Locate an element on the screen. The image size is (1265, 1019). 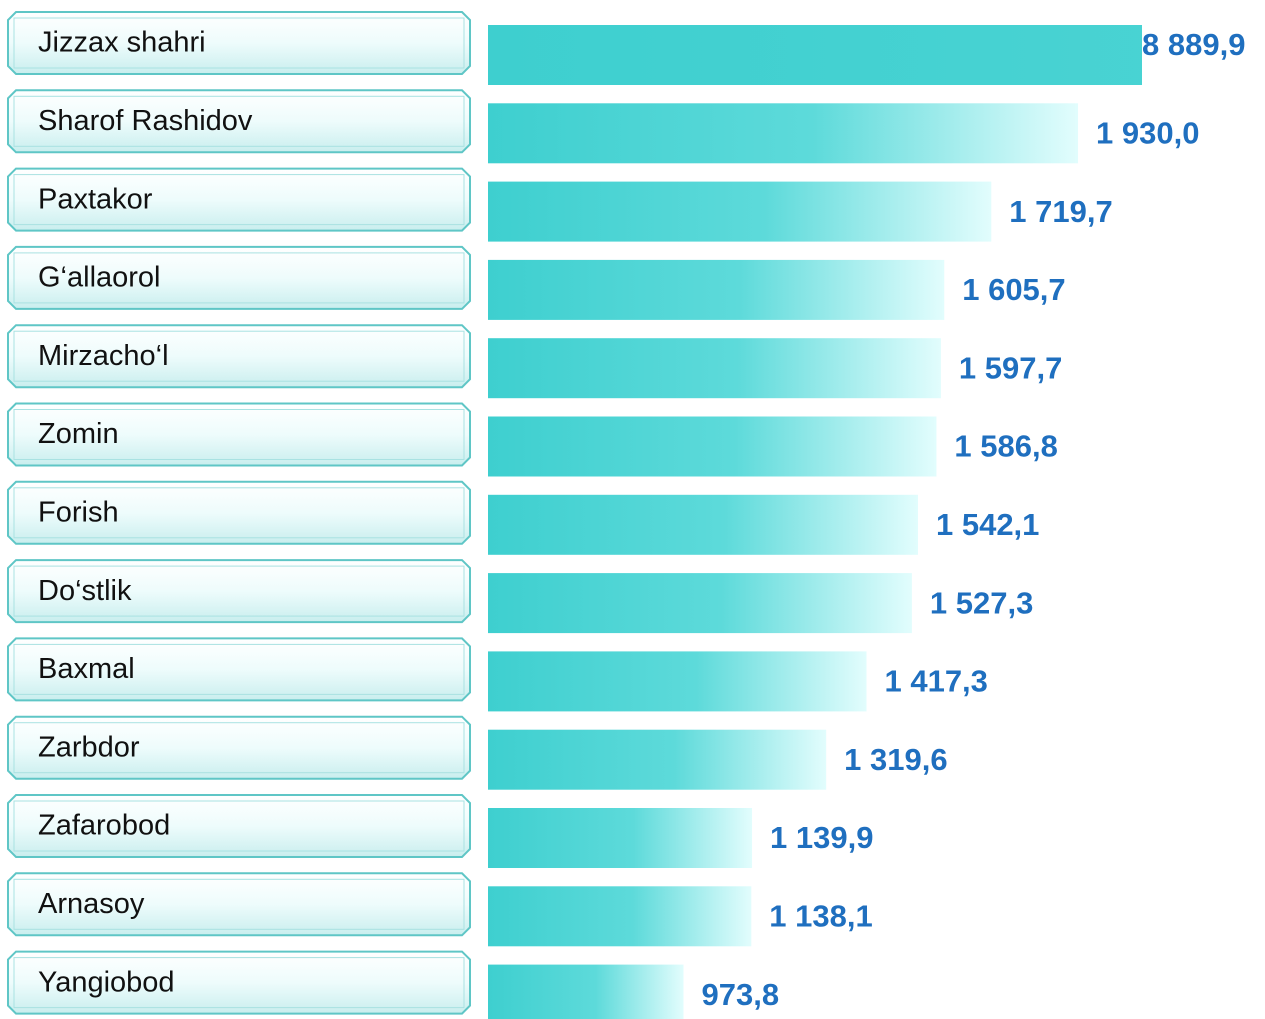
category-label: Paxtakor is located at coordinates (95, 199).